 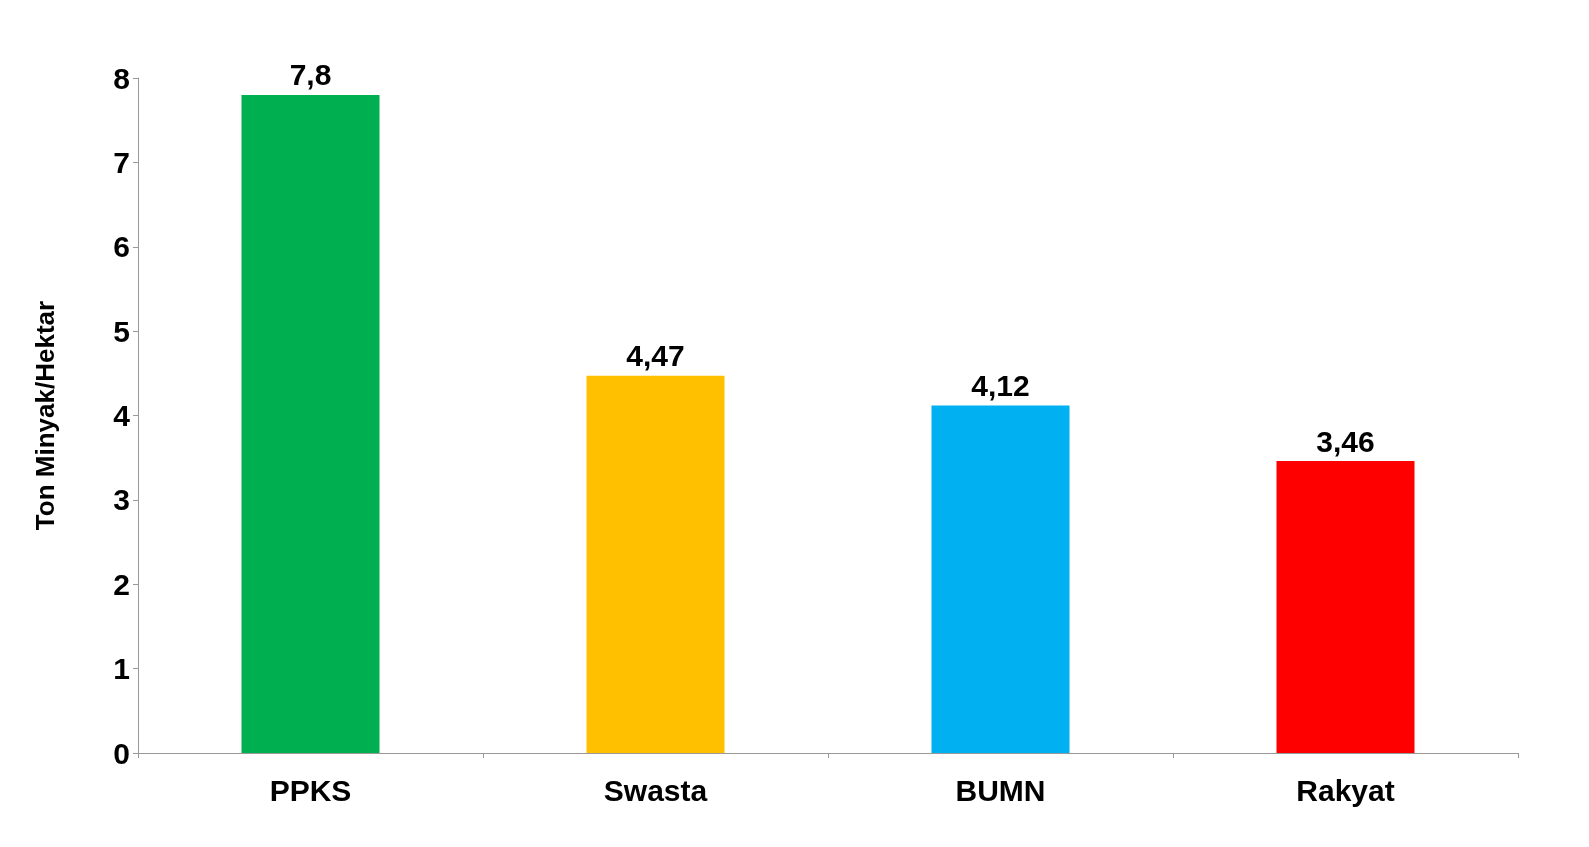 What do you see at coordinates (310, 790) in the screenshot?
I see `x-tick-label: PPKS` at bounding box center [310, 790].